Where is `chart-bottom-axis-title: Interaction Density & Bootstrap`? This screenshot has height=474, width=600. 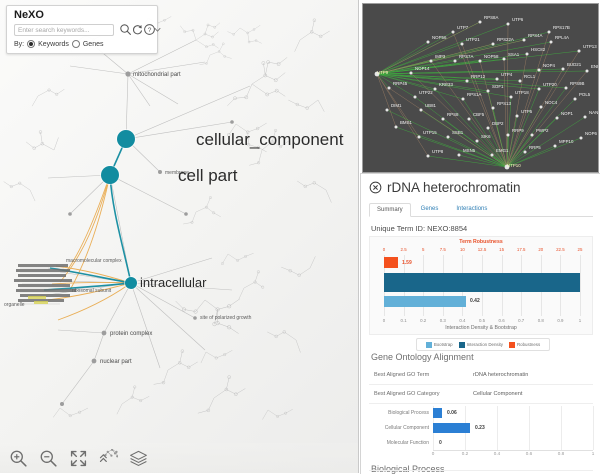
chart-bottom-axis-title: Interaction Density & Bootstrap is located at coordinates (481, 328).